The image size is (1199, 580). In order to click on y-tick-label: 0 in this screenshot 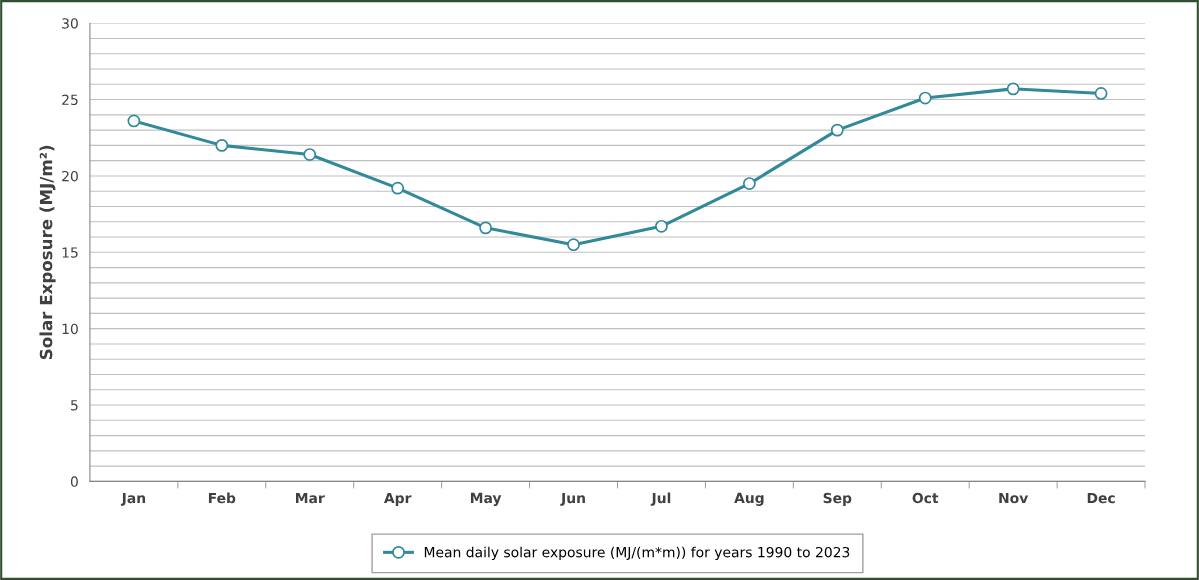, I will do `click(74, 481)`.